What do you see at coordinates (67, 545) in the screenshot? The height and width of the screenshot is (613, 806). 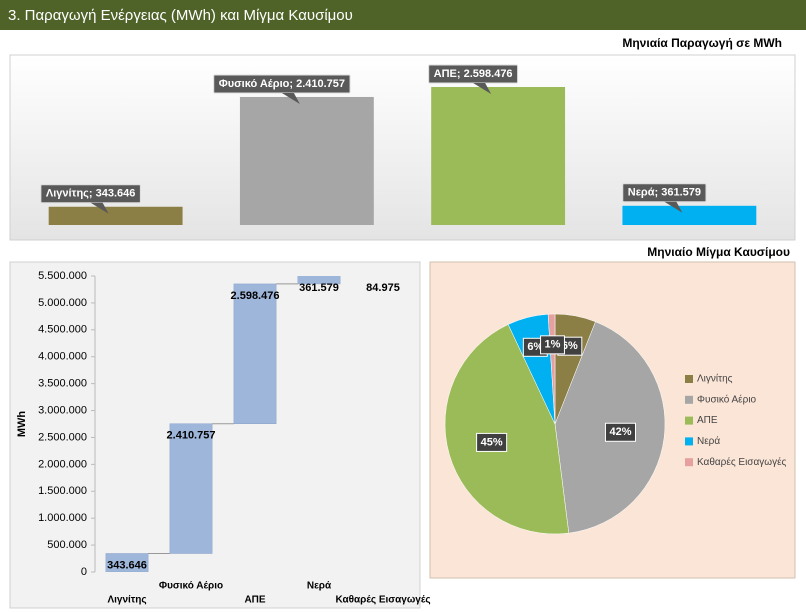 I see `y-tick-label: 500.000` at bounding box center [67, 545].